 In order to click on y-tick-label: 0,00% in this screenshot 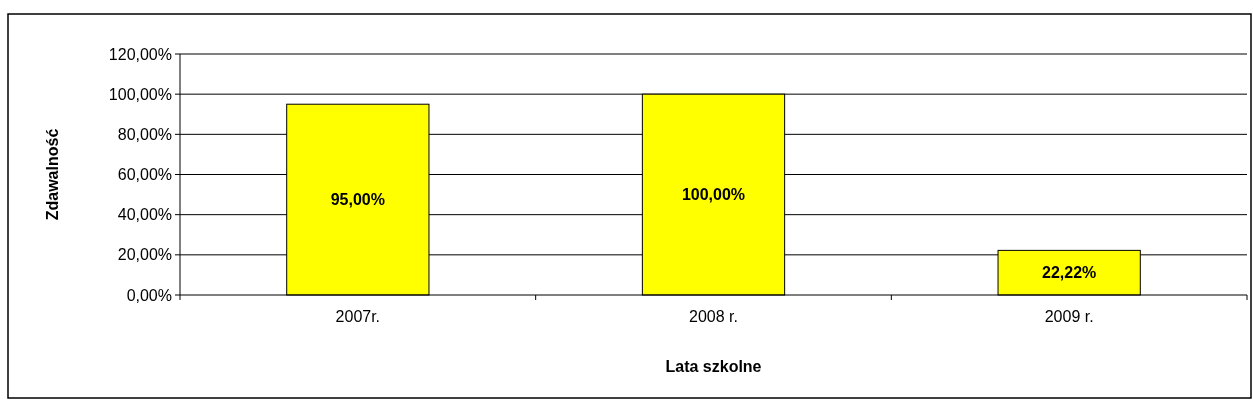, I will do `click(149, 295)`.